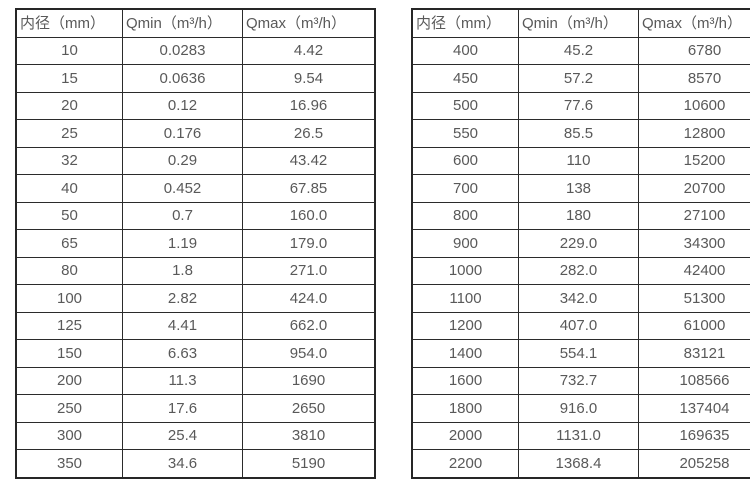 This screenshot has height=483, width=750. What do you see at coordinates (465, 133) in the screenshot?
I see `table-cell: 550` at bounding box center [465, 133].